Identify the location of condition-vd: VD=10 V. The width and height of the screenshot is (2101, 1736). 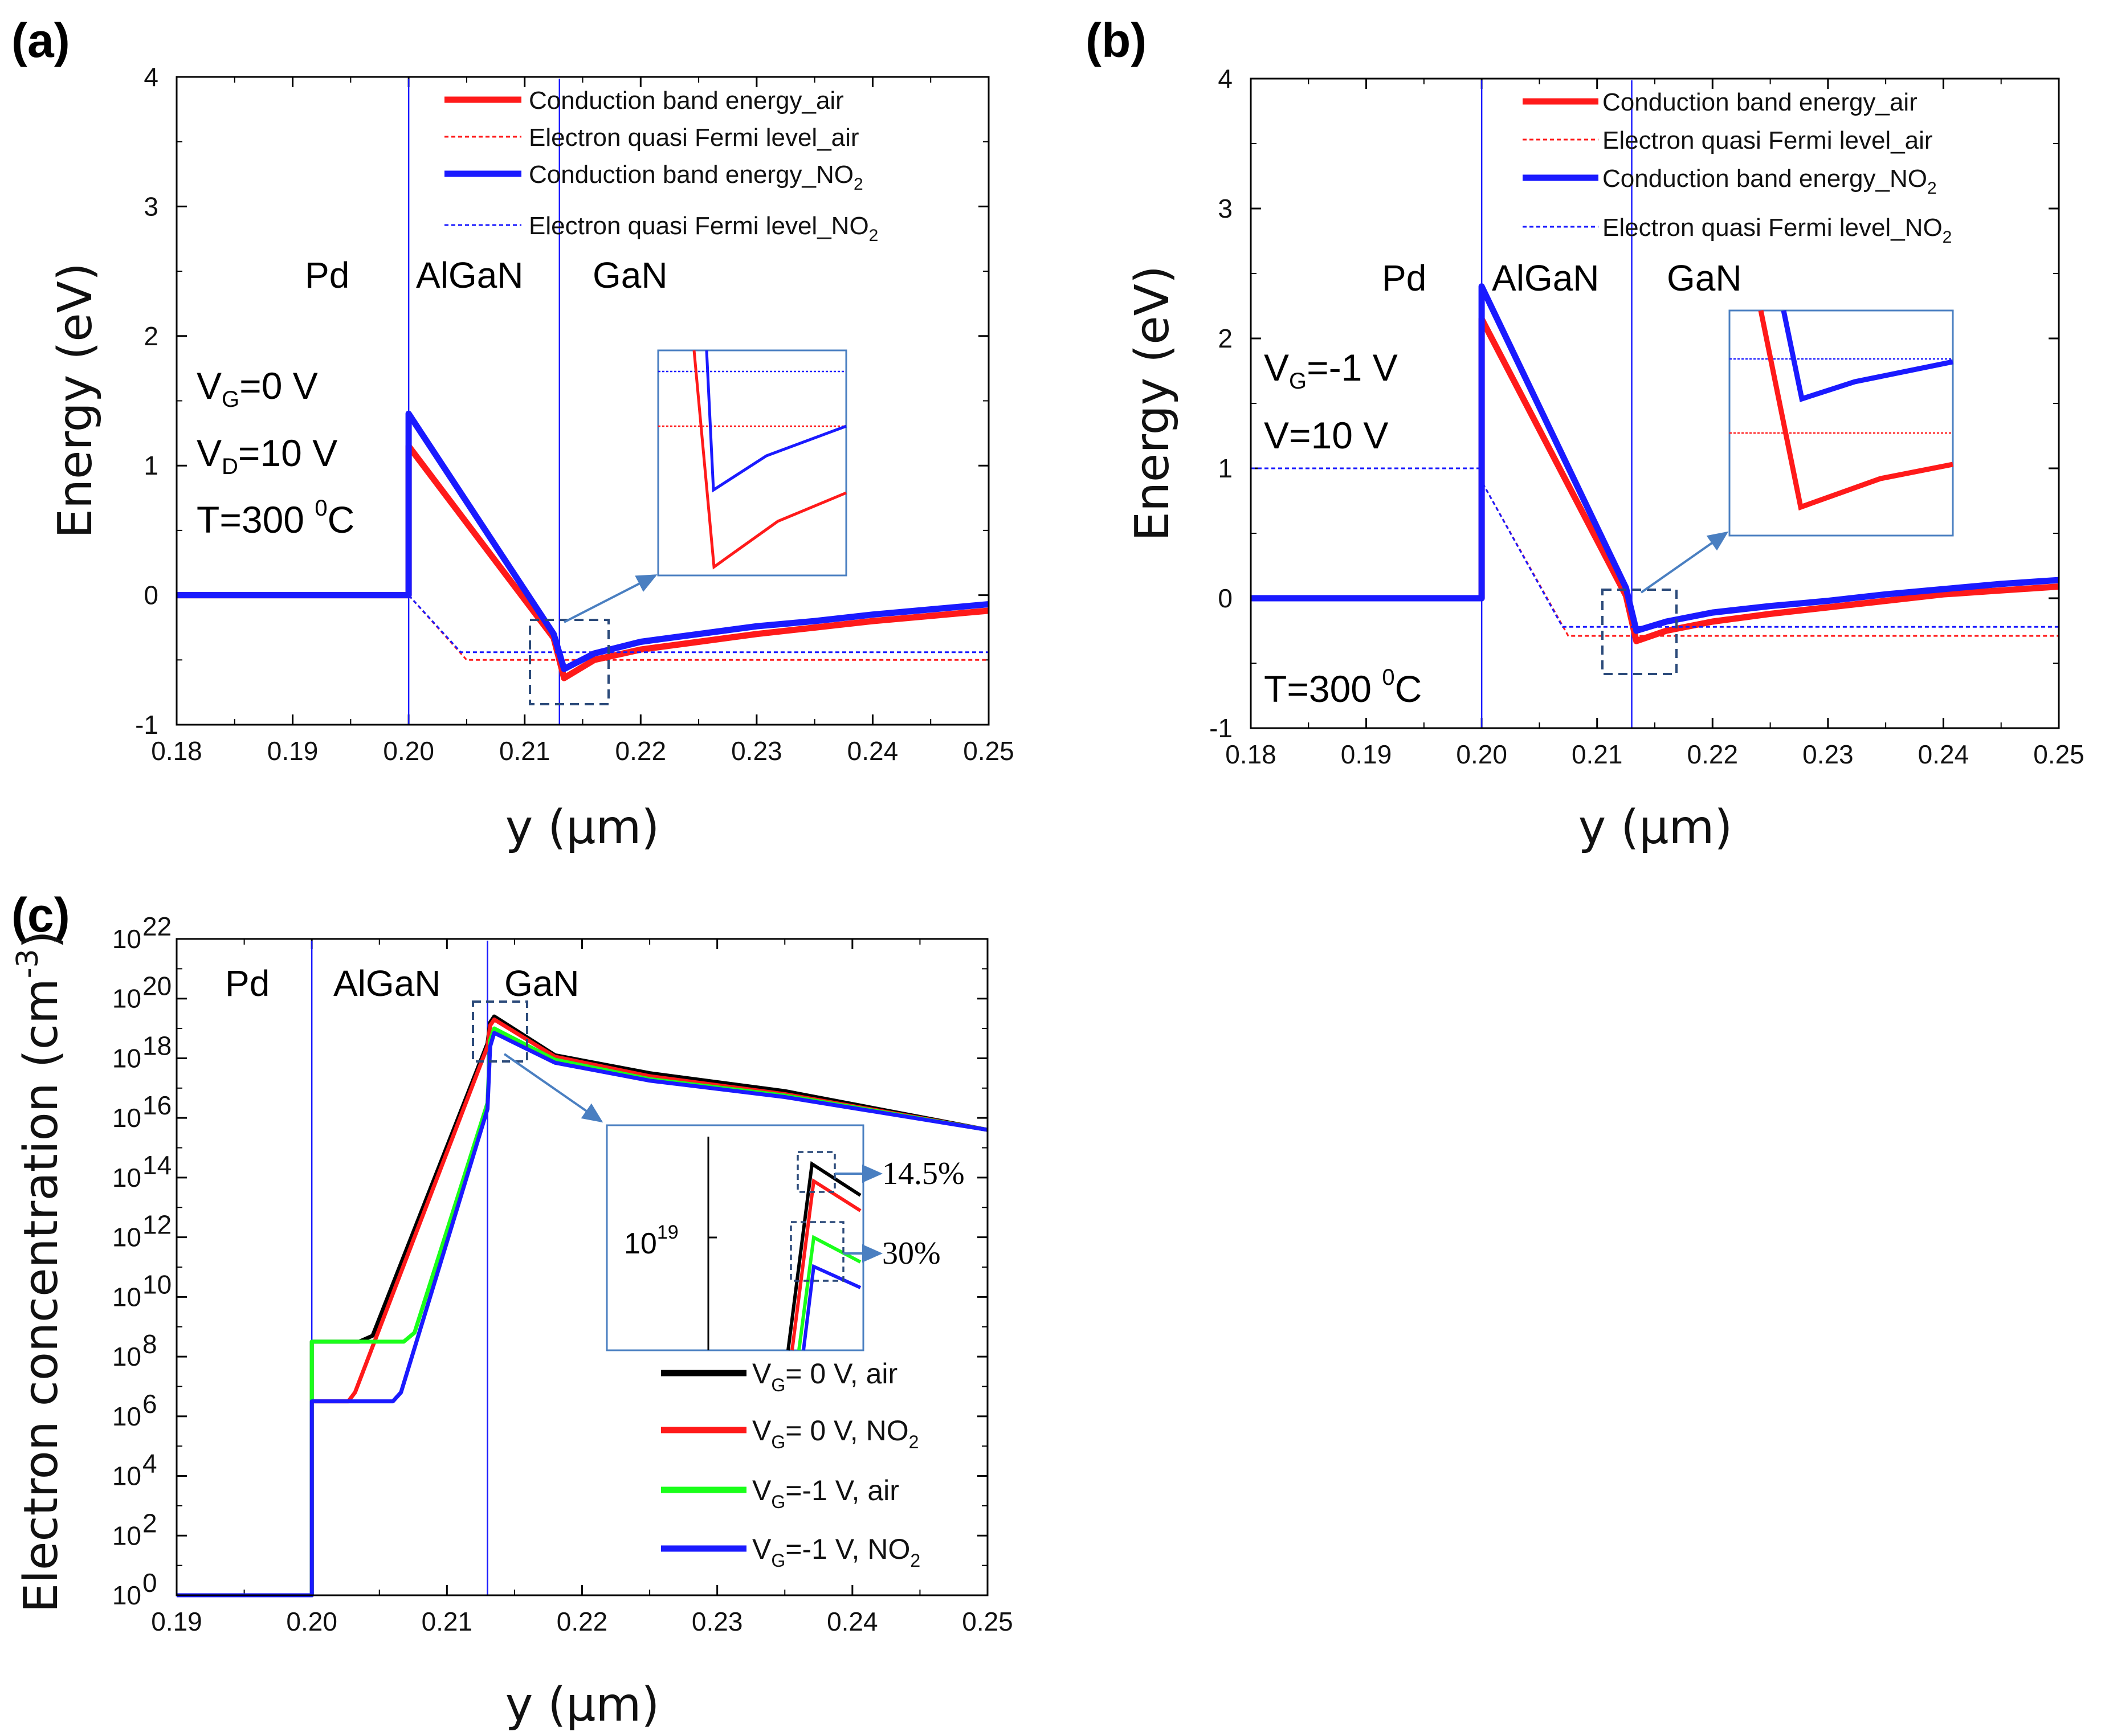
(267, 455).